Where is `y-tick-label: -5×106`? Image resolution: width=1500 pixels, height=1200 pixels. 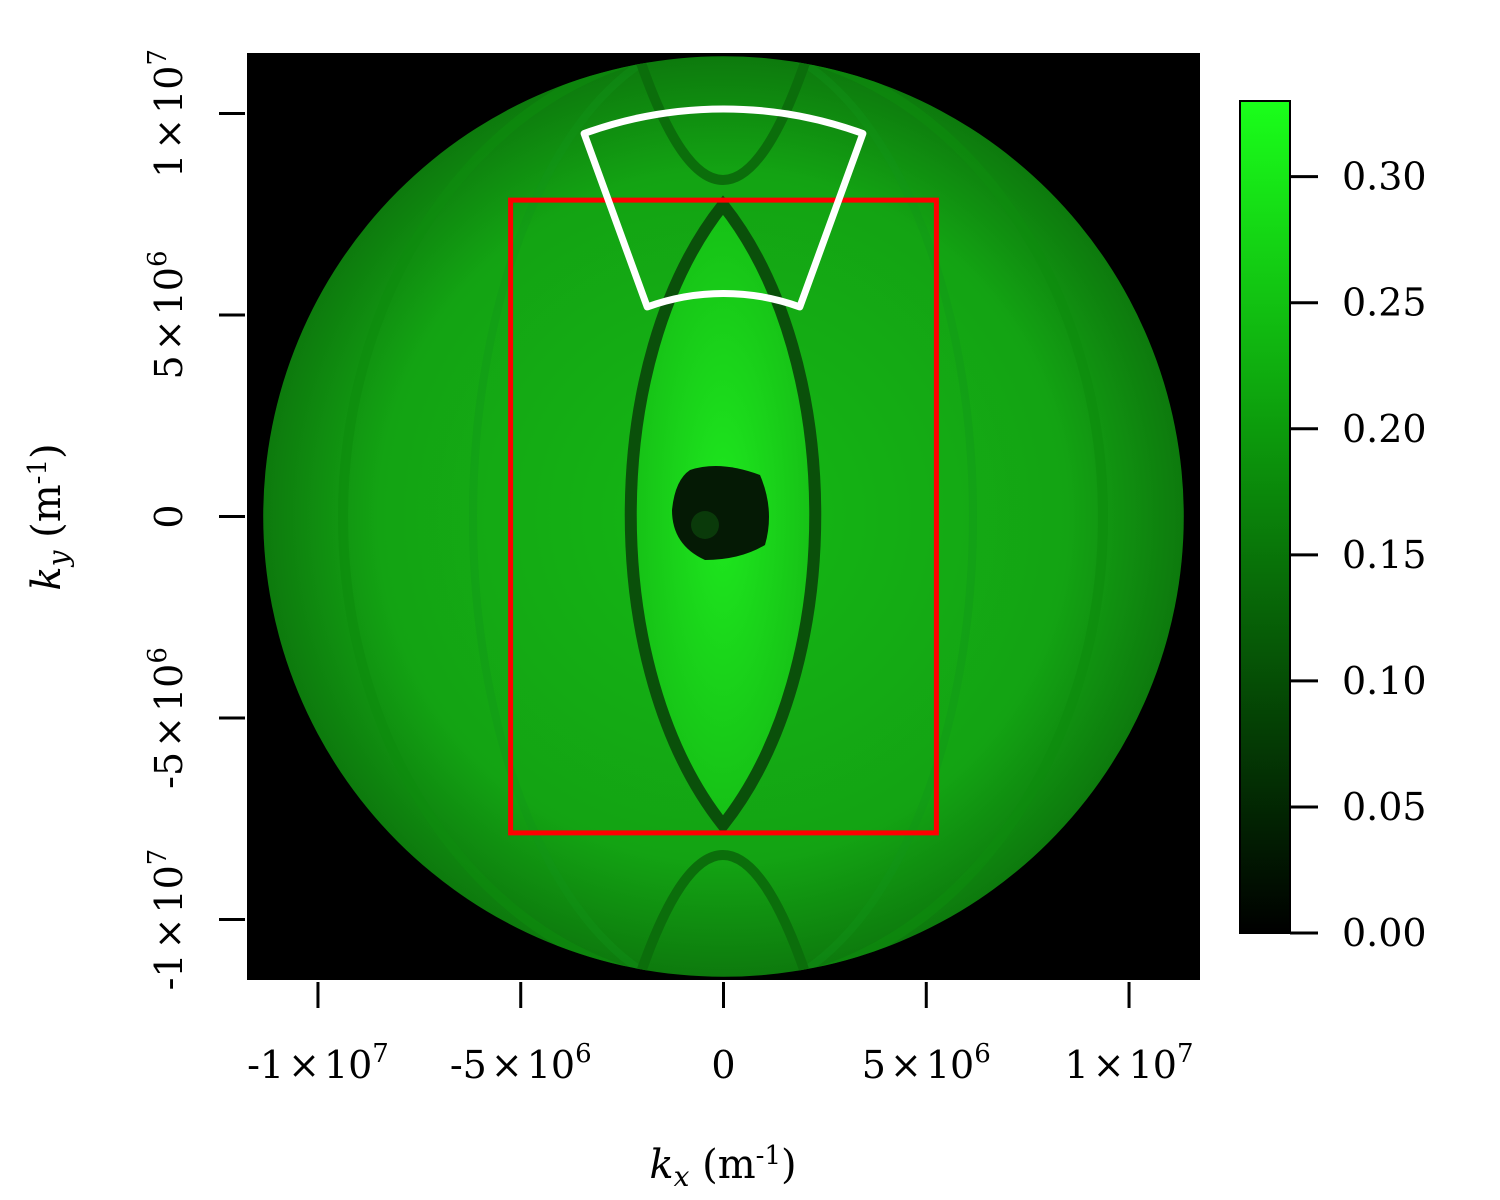 y-tick-label: -5×106 is located at coordinates (167, 718).